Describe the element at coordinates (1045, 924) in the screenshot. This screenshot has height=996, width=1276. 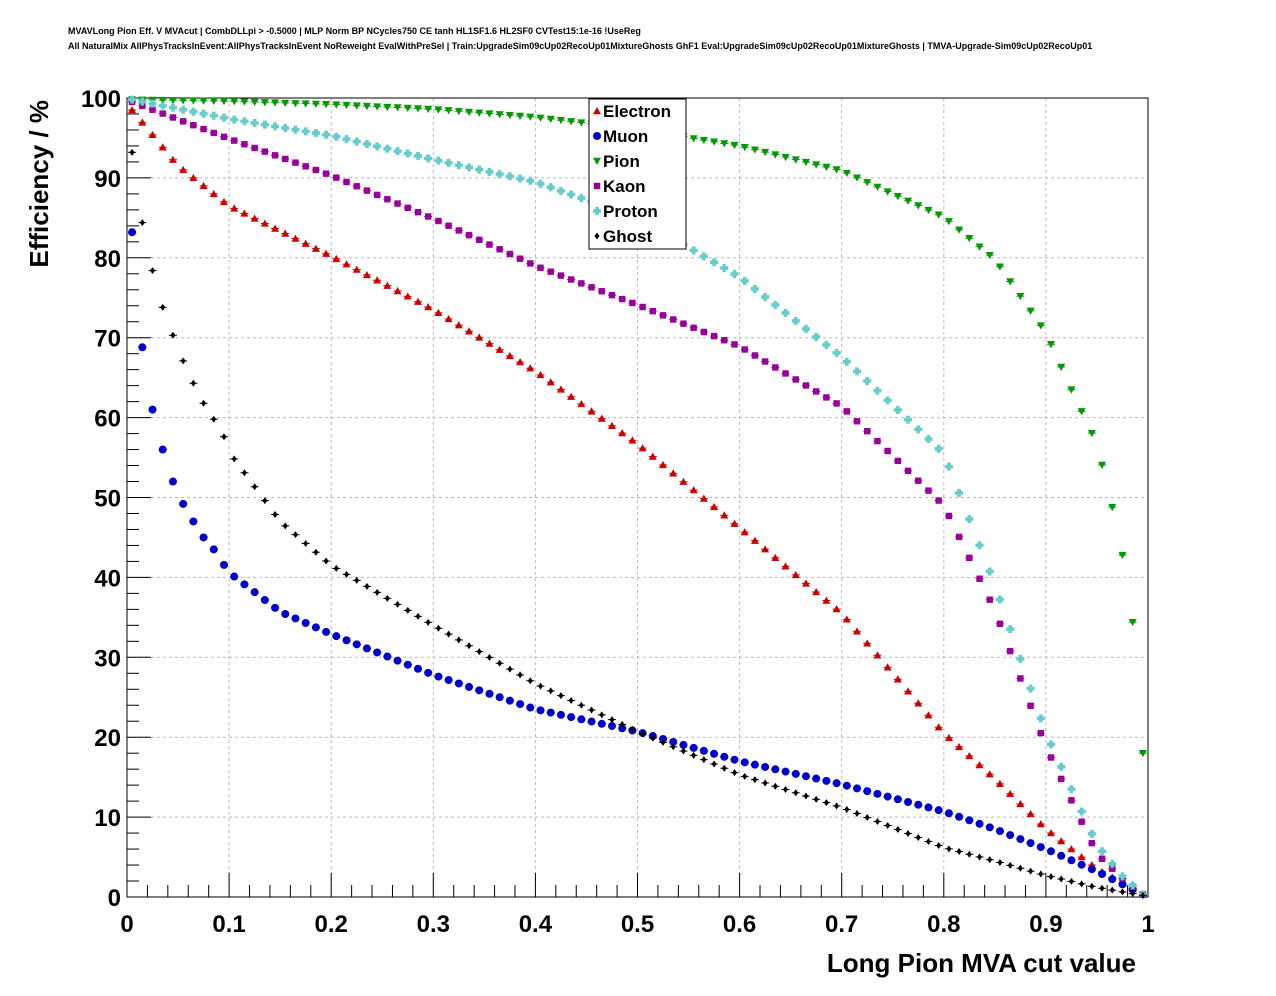
I see `x-tick-label: 0.9` at that location.